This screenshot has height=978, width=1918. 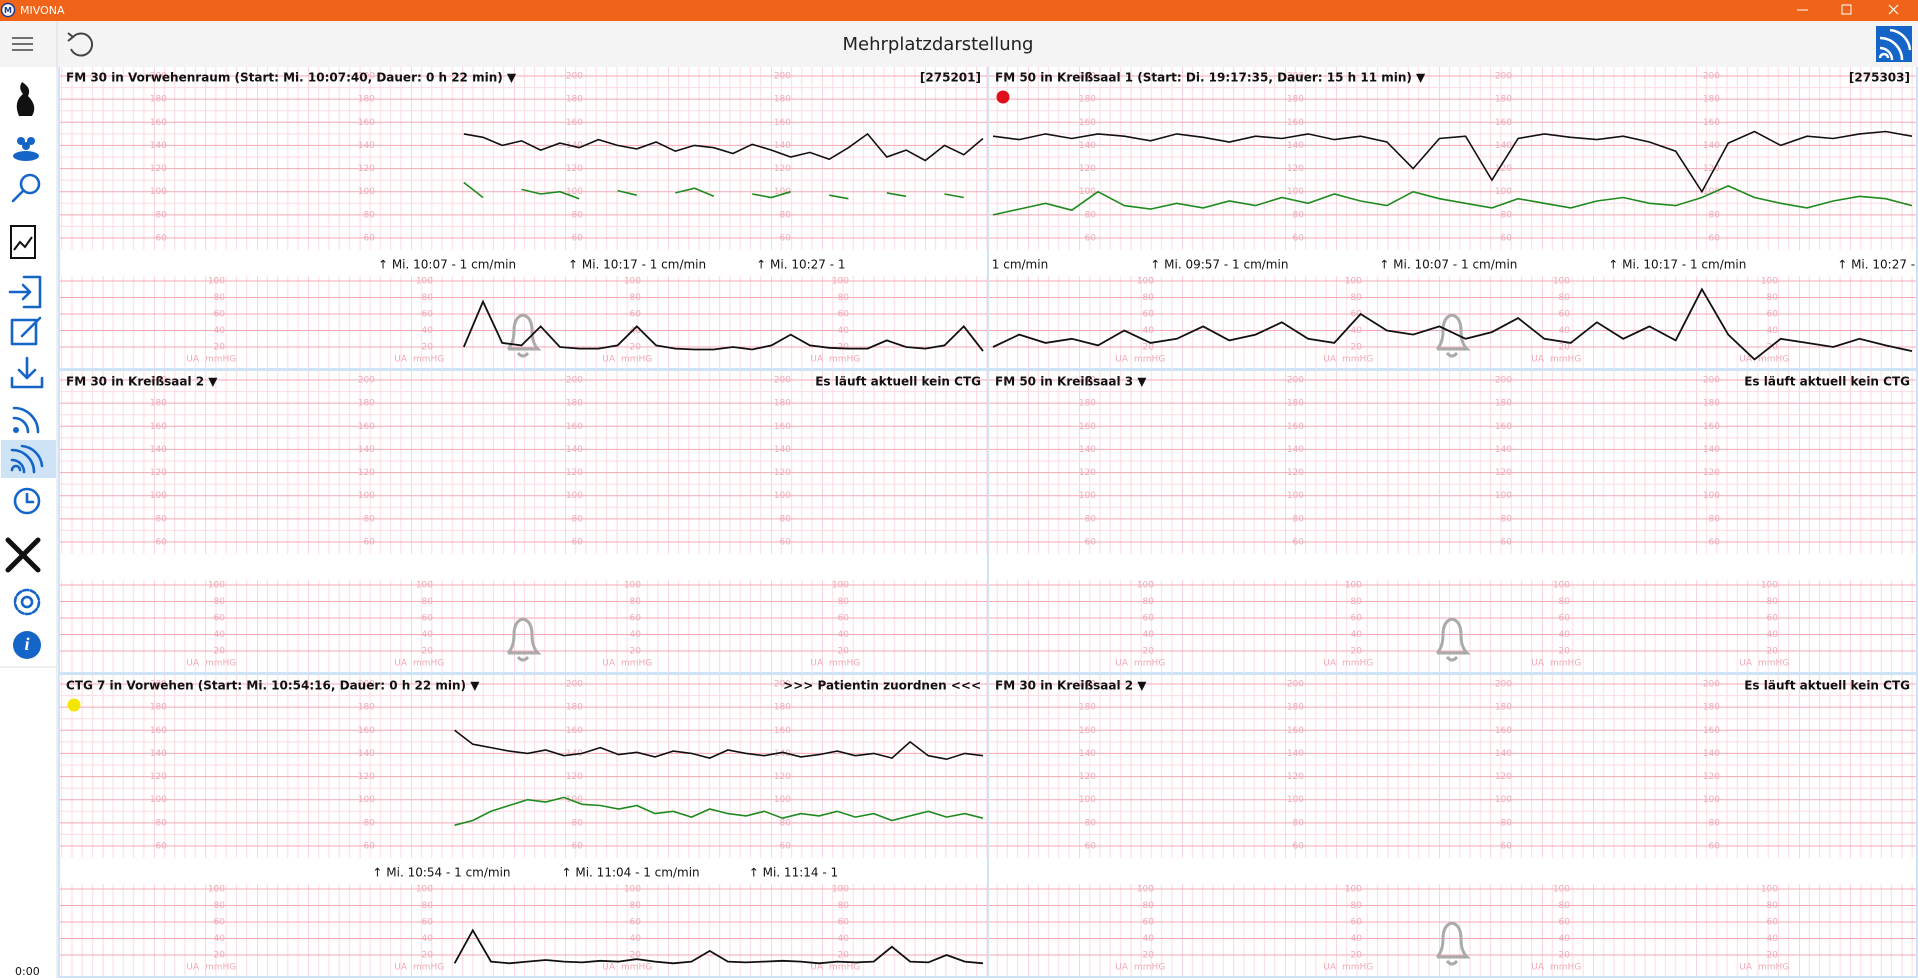 I want to click on nav-info: i, so click(x=27, y=645).